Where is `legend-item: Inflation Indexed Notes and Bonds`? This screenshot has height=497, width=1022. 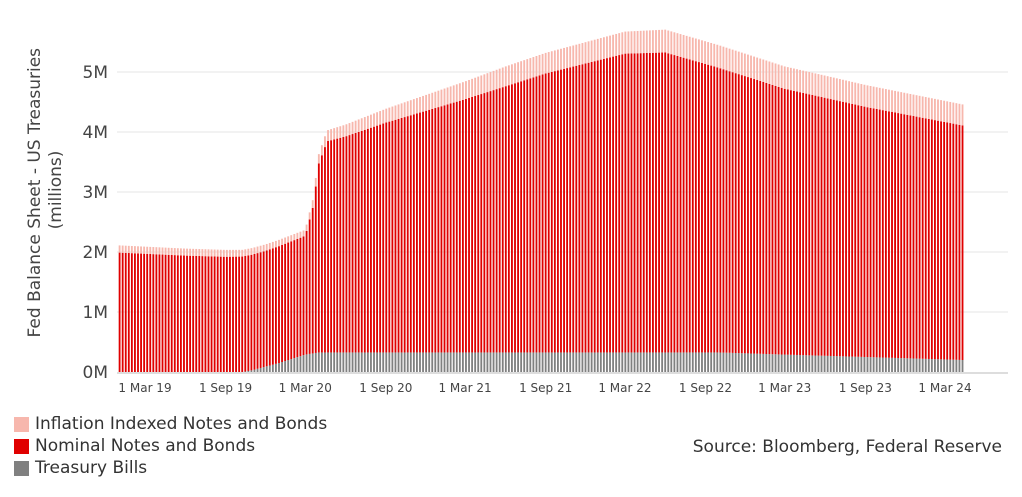 legend-item: Inflation Indexed Notes and Bonds is located at coordinates (170, 424).